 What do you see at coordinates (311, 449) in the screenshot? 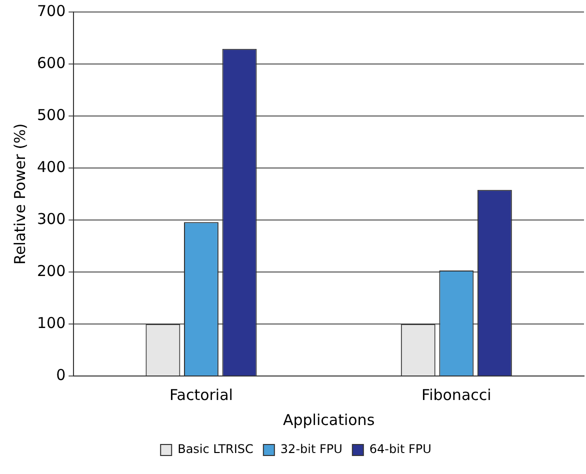
I see `legend-label: 32-bit FPU` at bounding box center [311, 449].